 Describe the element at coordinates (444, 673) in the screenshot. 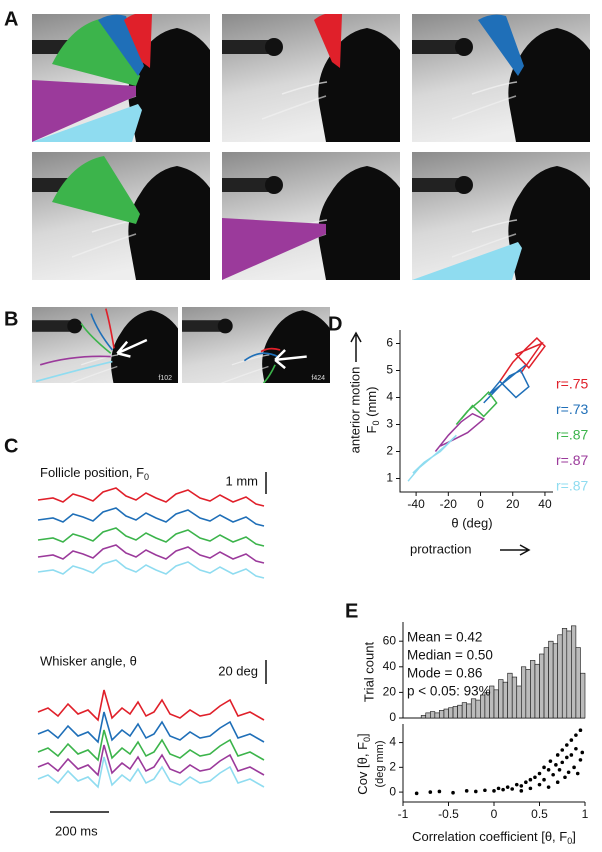

I see `annotation: Mode = 0.86` at that location.